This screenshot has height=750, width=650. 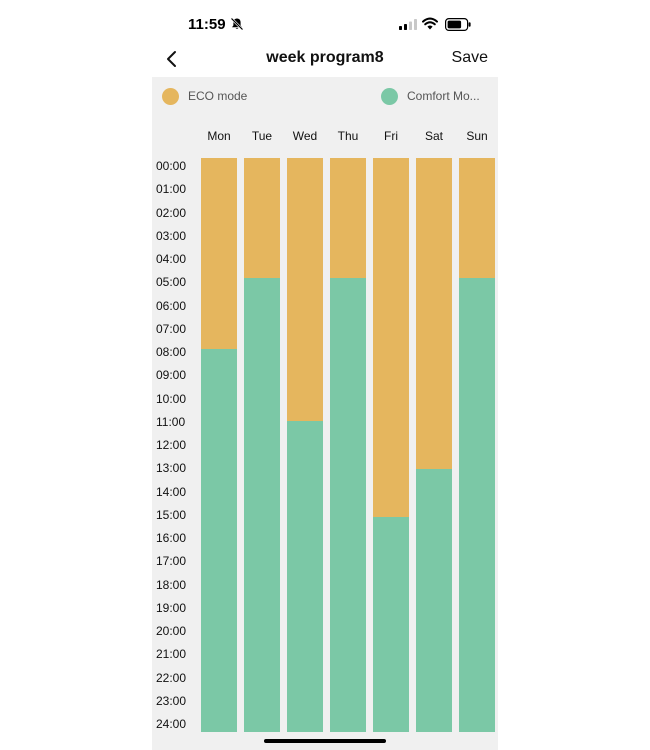 I want to click on hour-label: 05:00, so click(x=171, y=282).